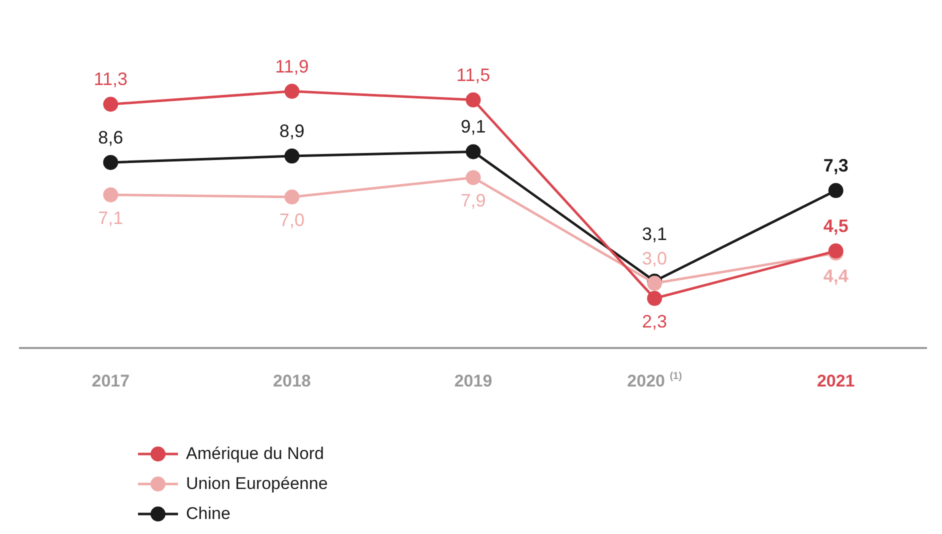  What do you see at coordinates (111, 218) in the screenshot?
I see `data-label: 7,1` at bounding box center [111, 218].